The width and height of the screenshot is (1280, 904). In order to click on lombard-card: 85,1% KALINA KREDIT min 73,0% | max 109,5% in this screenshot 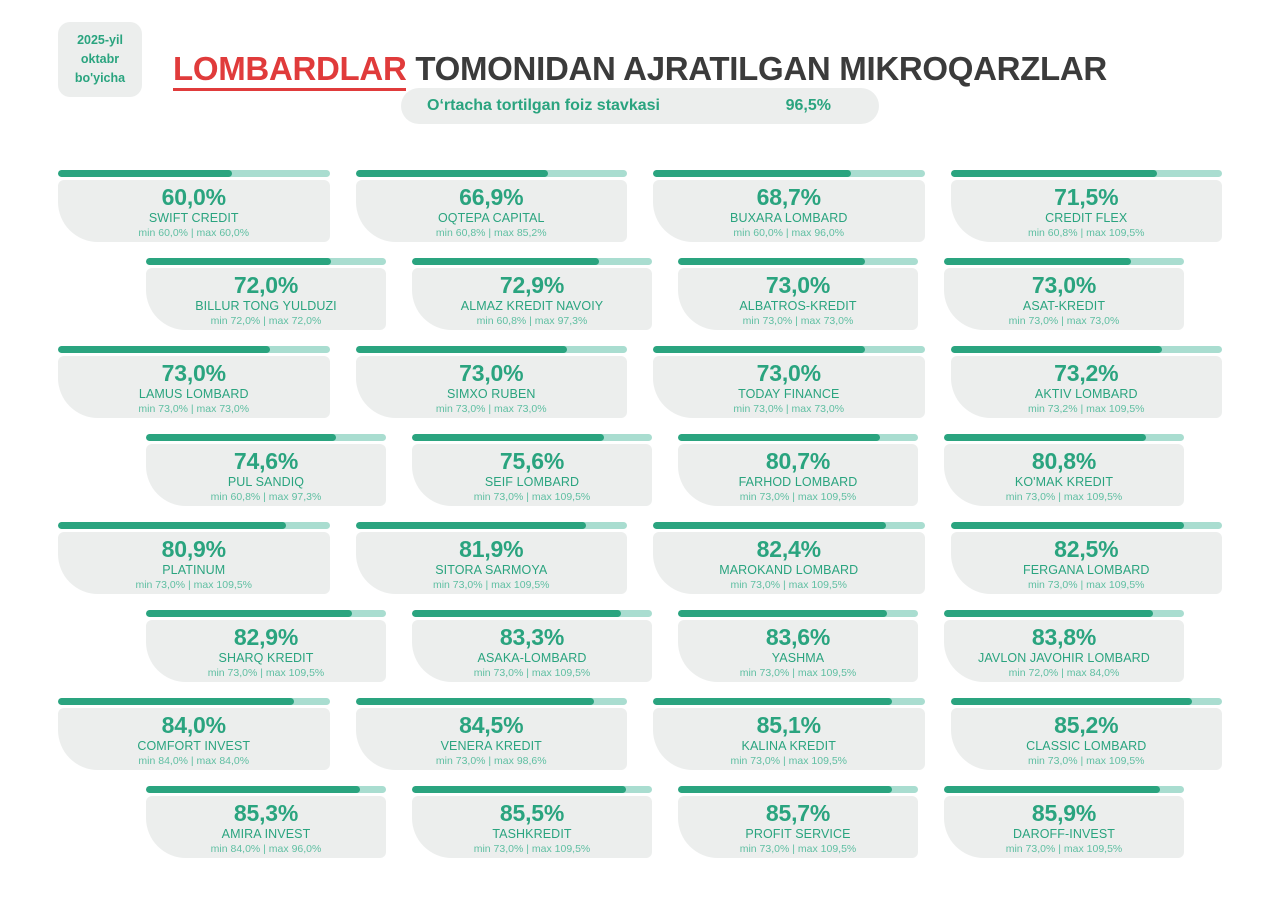, I will do `click(789, 742)`.